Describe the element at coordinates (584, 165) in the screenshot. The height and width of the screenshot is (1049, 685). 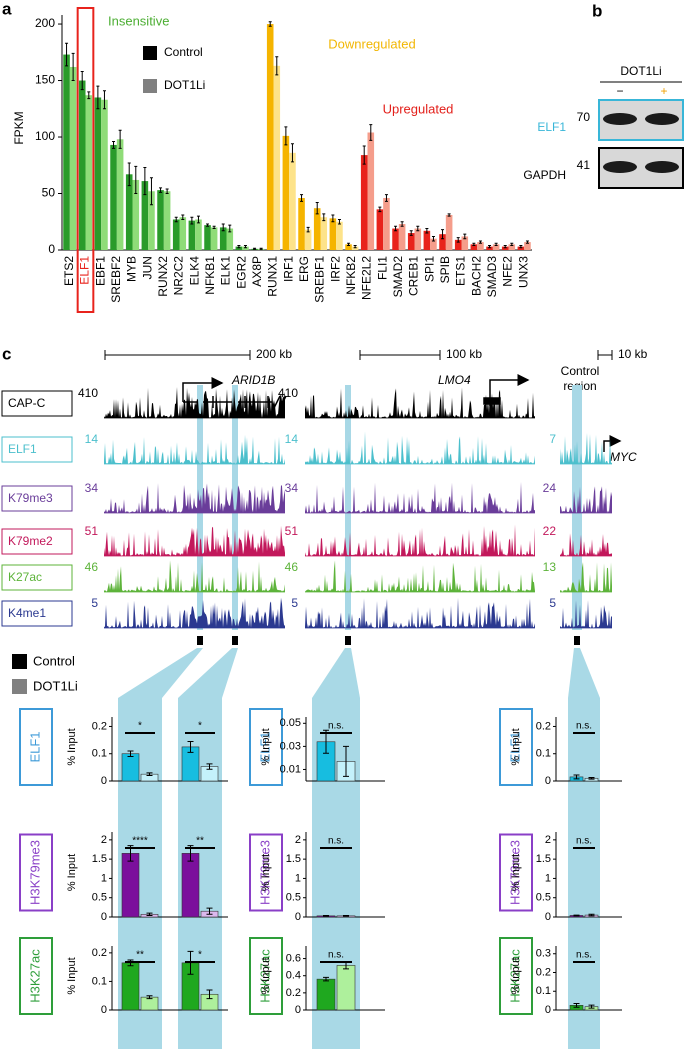
I see `blot-marker: 41` at that location.